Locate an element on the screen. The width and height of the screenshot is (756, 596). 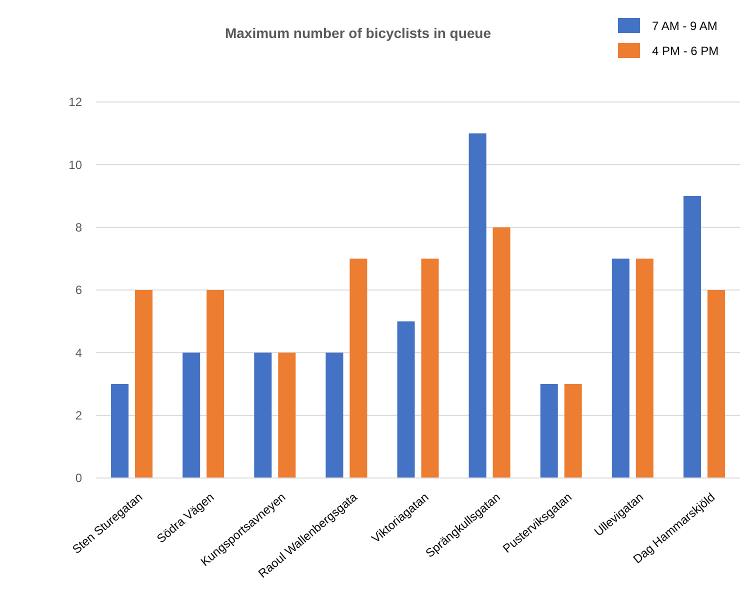
chart-title: Maximum number of bicyclists in queue is located at coordinates (358, 33).